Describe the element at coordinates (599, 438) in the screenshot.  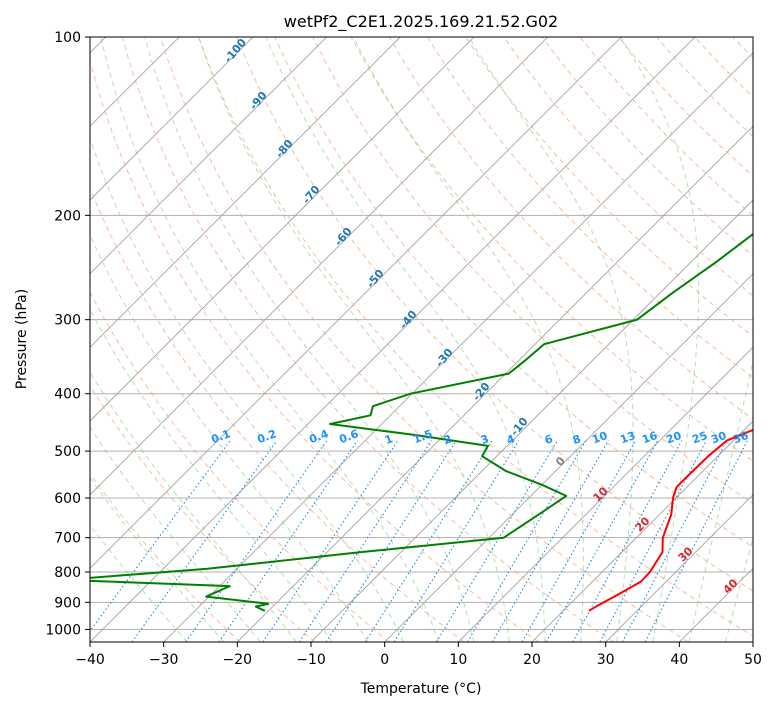
I see `mixing-ratio-label: 10` at that location.